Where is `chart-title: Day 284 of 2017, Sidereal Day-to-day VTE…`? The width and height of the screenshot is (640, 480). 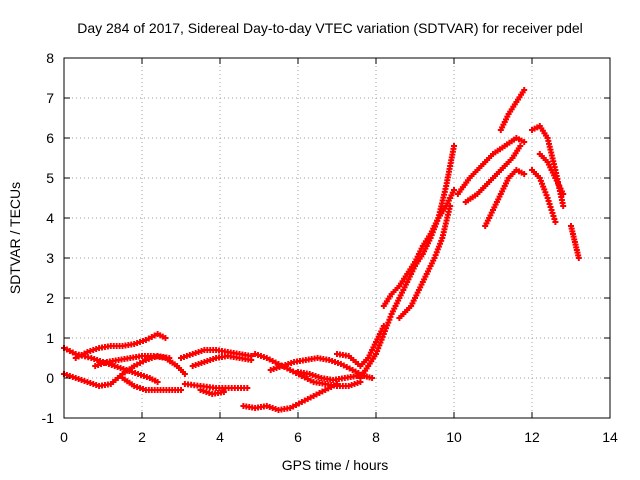
chart-title: Day 284 of 2017, Sidereal Day-to-day VTE… is located at coordinates (330, 28).